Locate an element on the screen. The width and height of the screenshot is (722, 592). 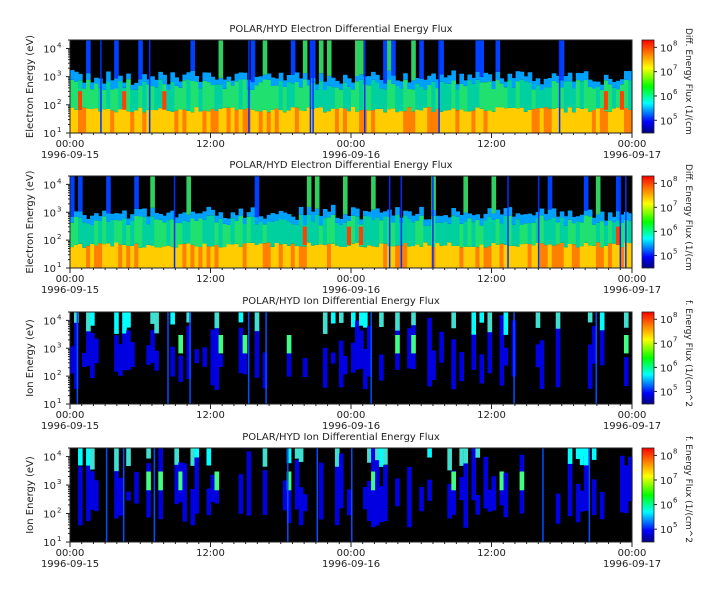
panel-title: POLAR/HYD Ion Differential Energy Flux is located at coordinates (341, 437).